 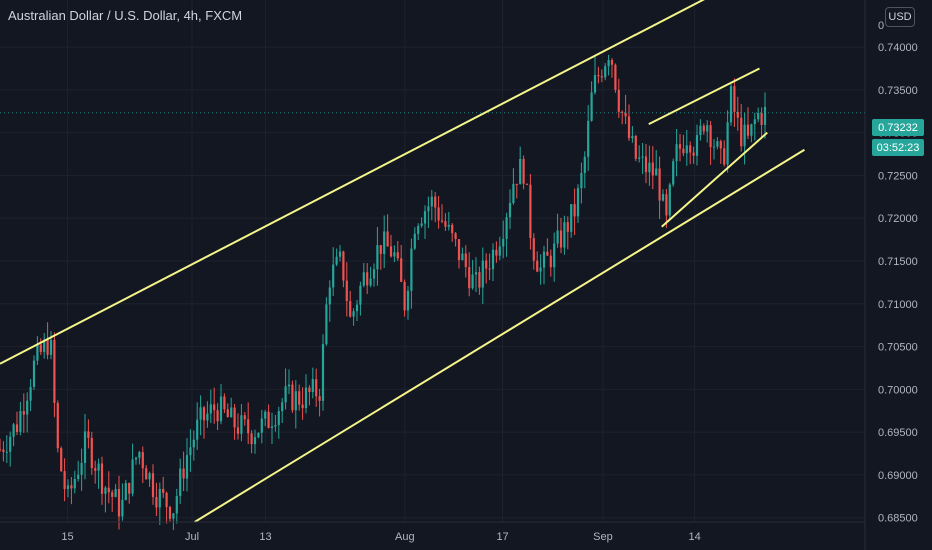 What do you see at coordinates (704, 96) in the screenshot?
I see `trendline-wedge-top` at bounding box center [704, 96].